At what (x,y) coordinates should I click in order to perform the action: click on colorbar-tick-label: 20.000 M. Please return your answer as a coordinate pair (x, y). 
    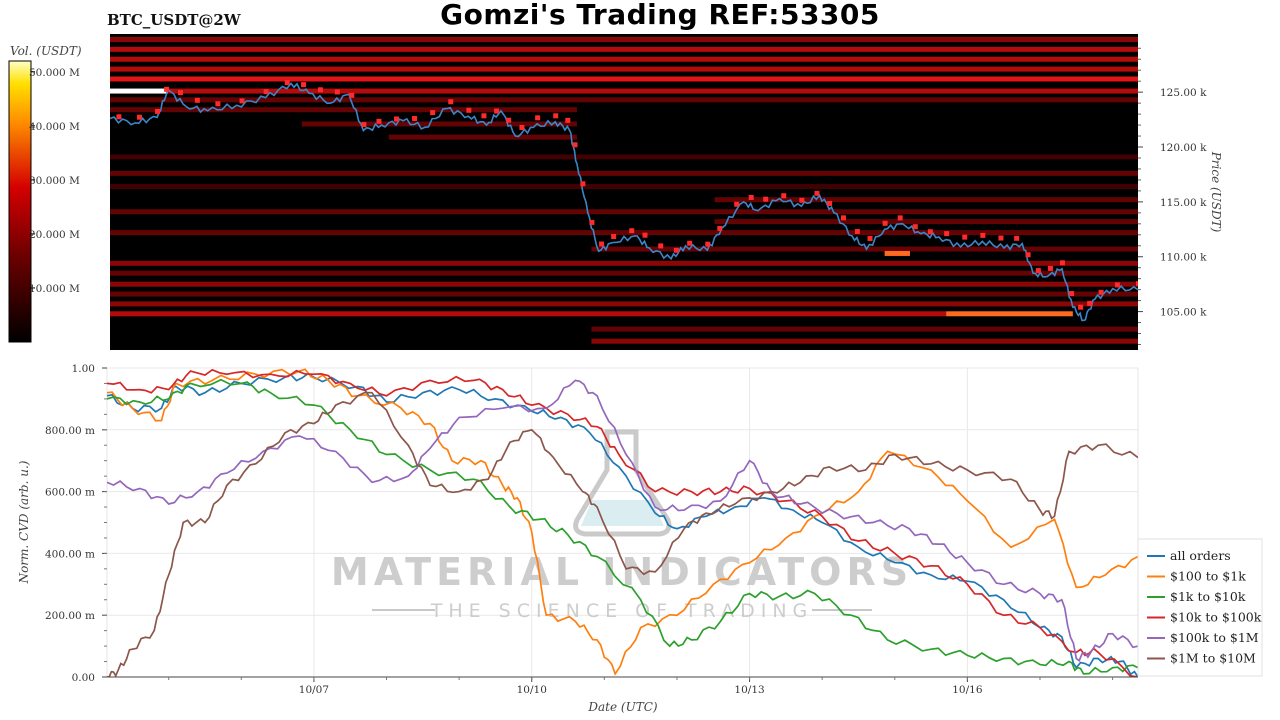
    Looking at the image, I should click on (54, 235).